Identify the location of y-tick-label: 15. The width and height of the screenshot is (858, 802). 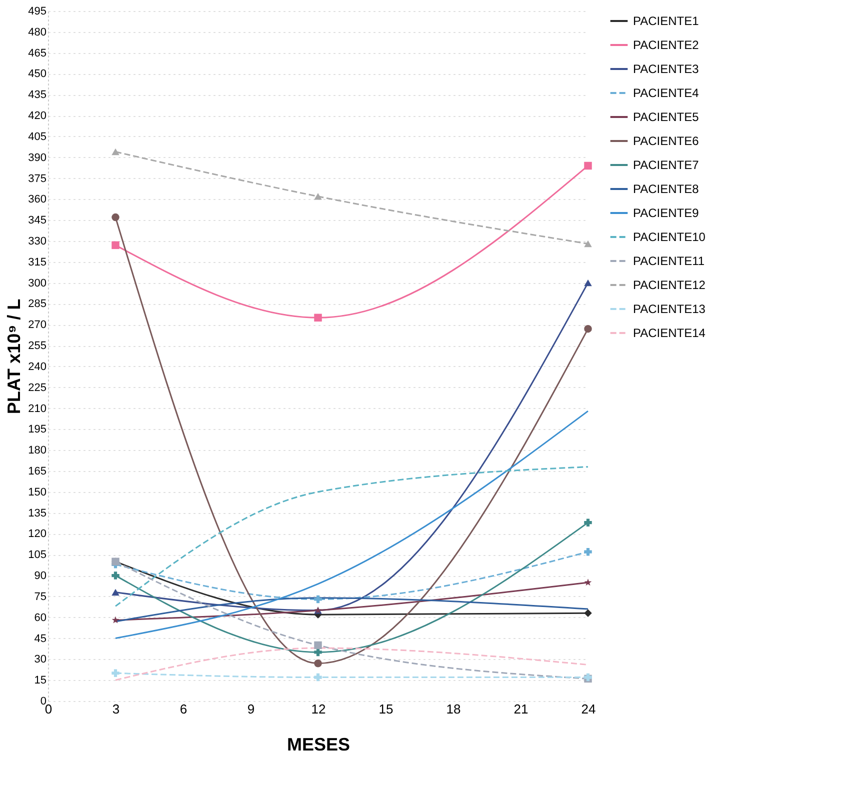
(40, 680).